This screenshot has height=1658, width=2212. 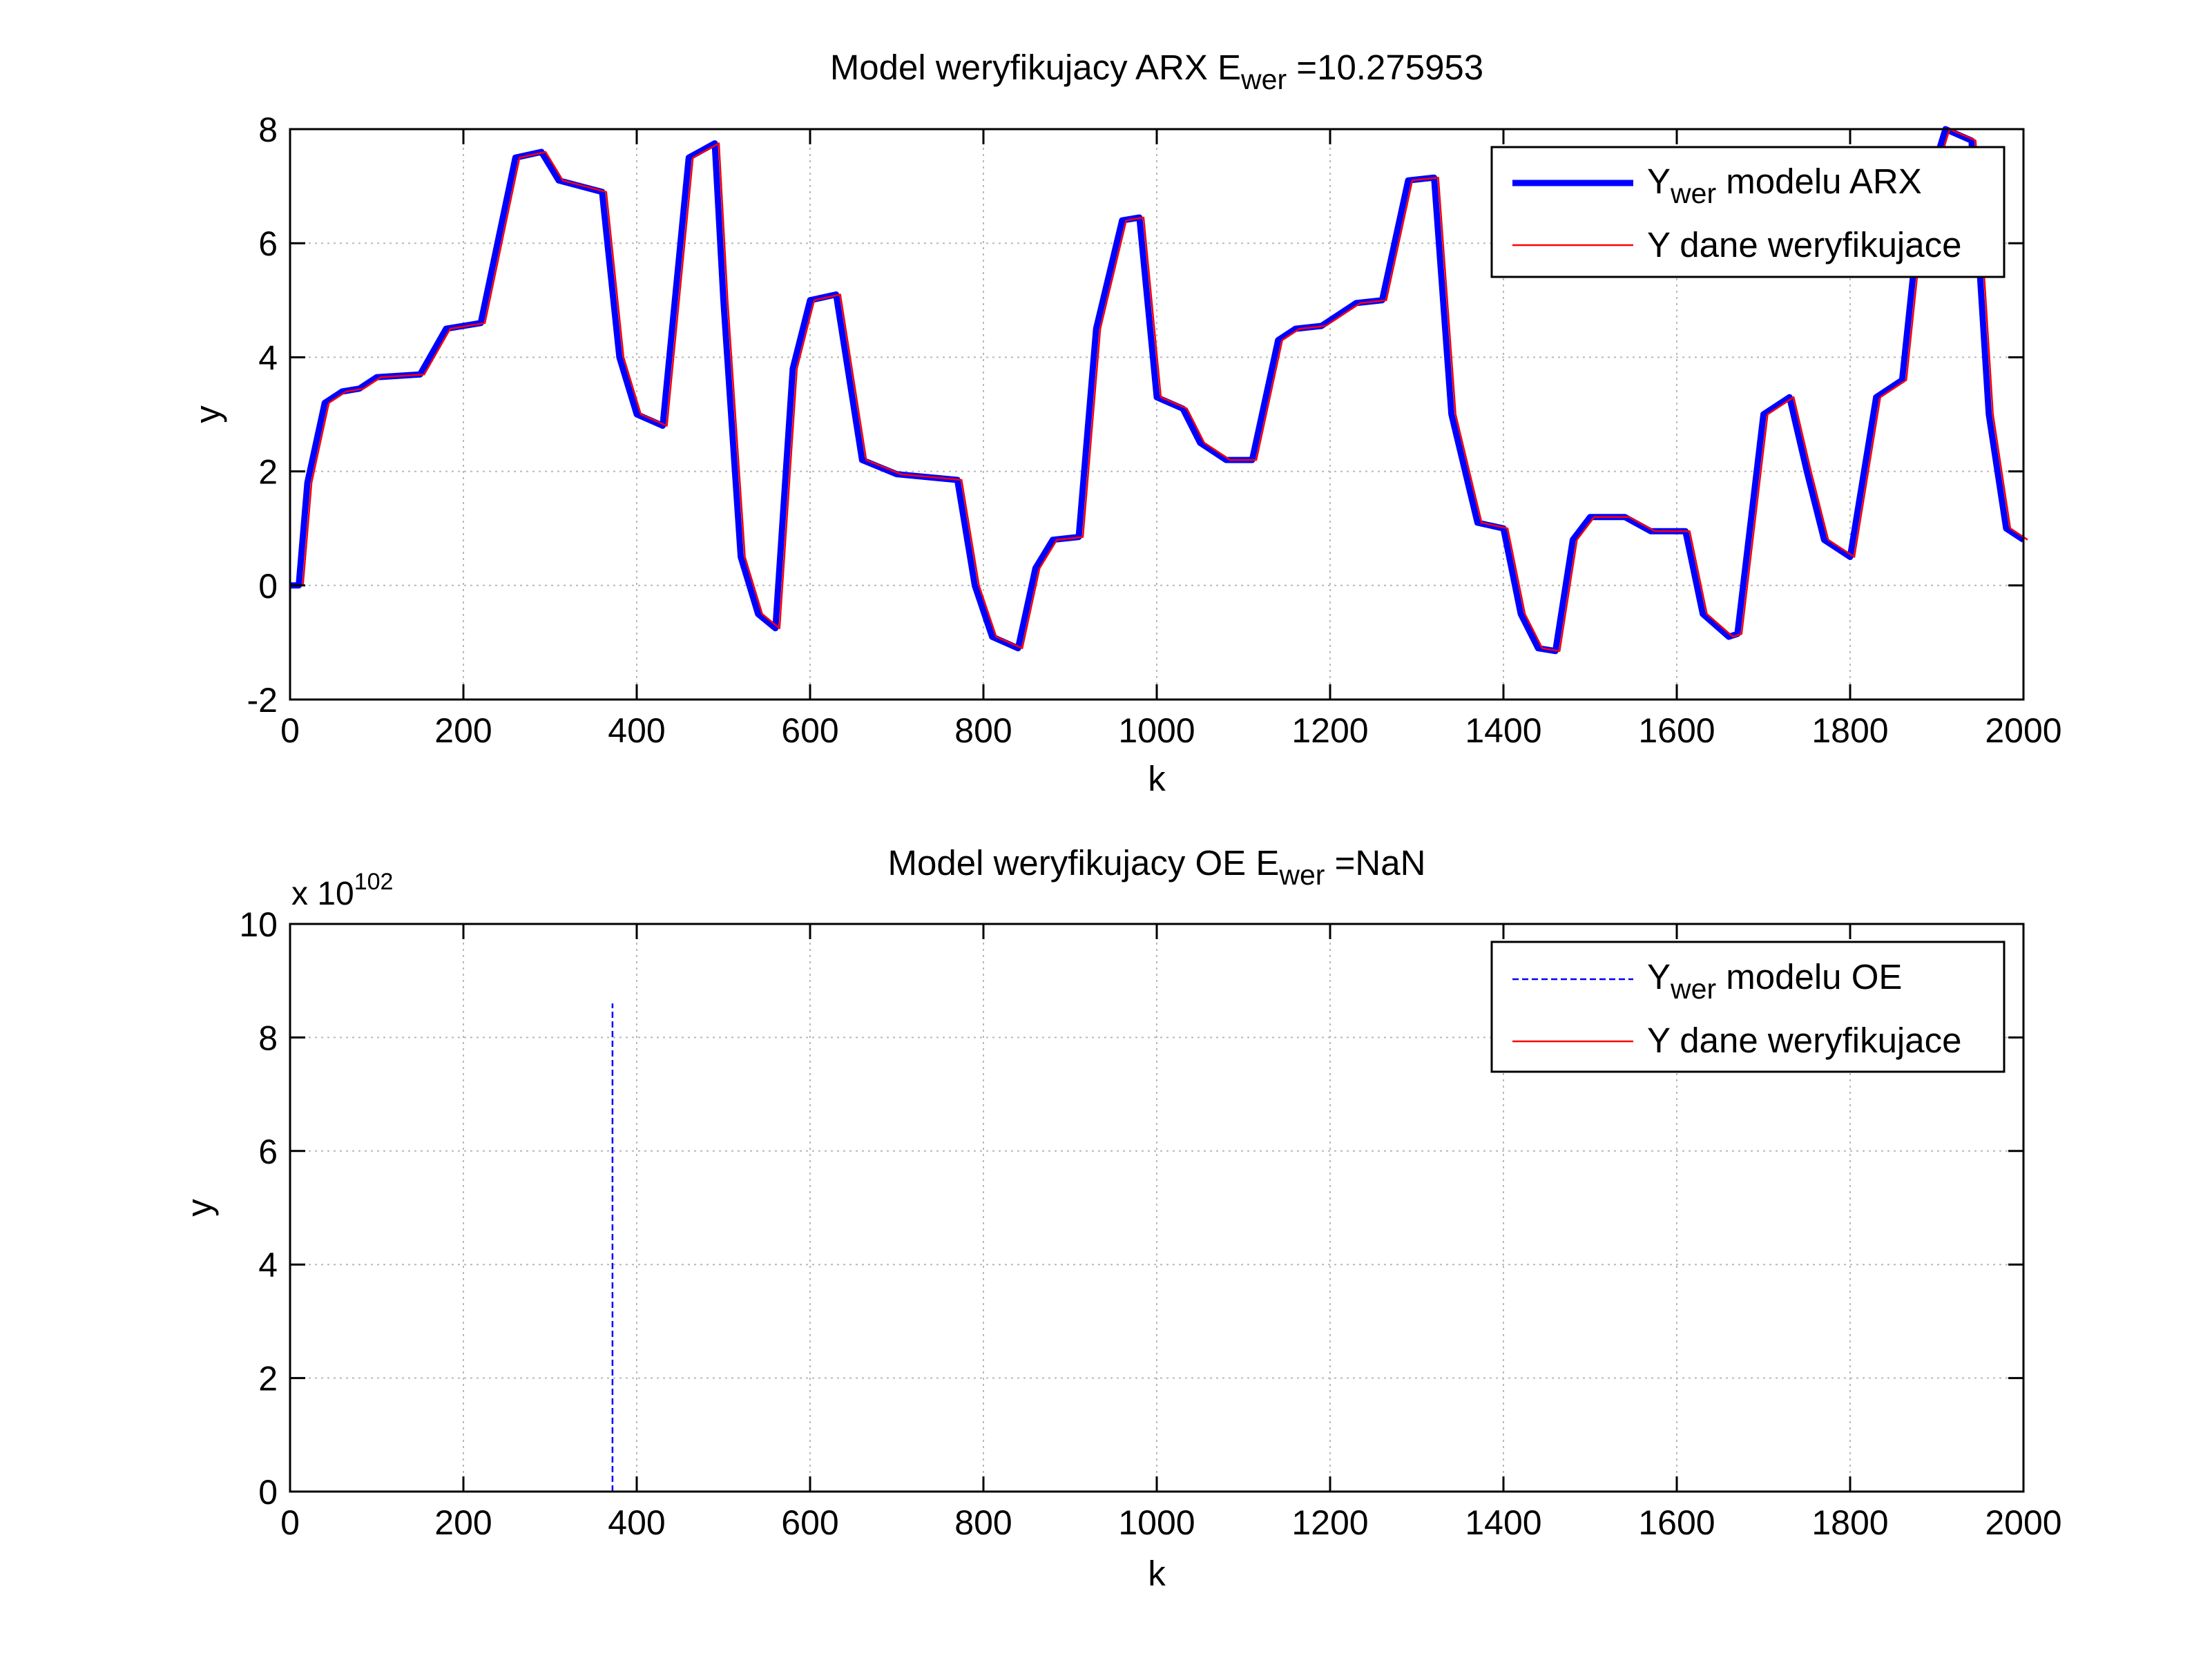 I want to click on chart-title: Model weryfikujacy OE Ewer =NaN, so click(x=1157, y=867).